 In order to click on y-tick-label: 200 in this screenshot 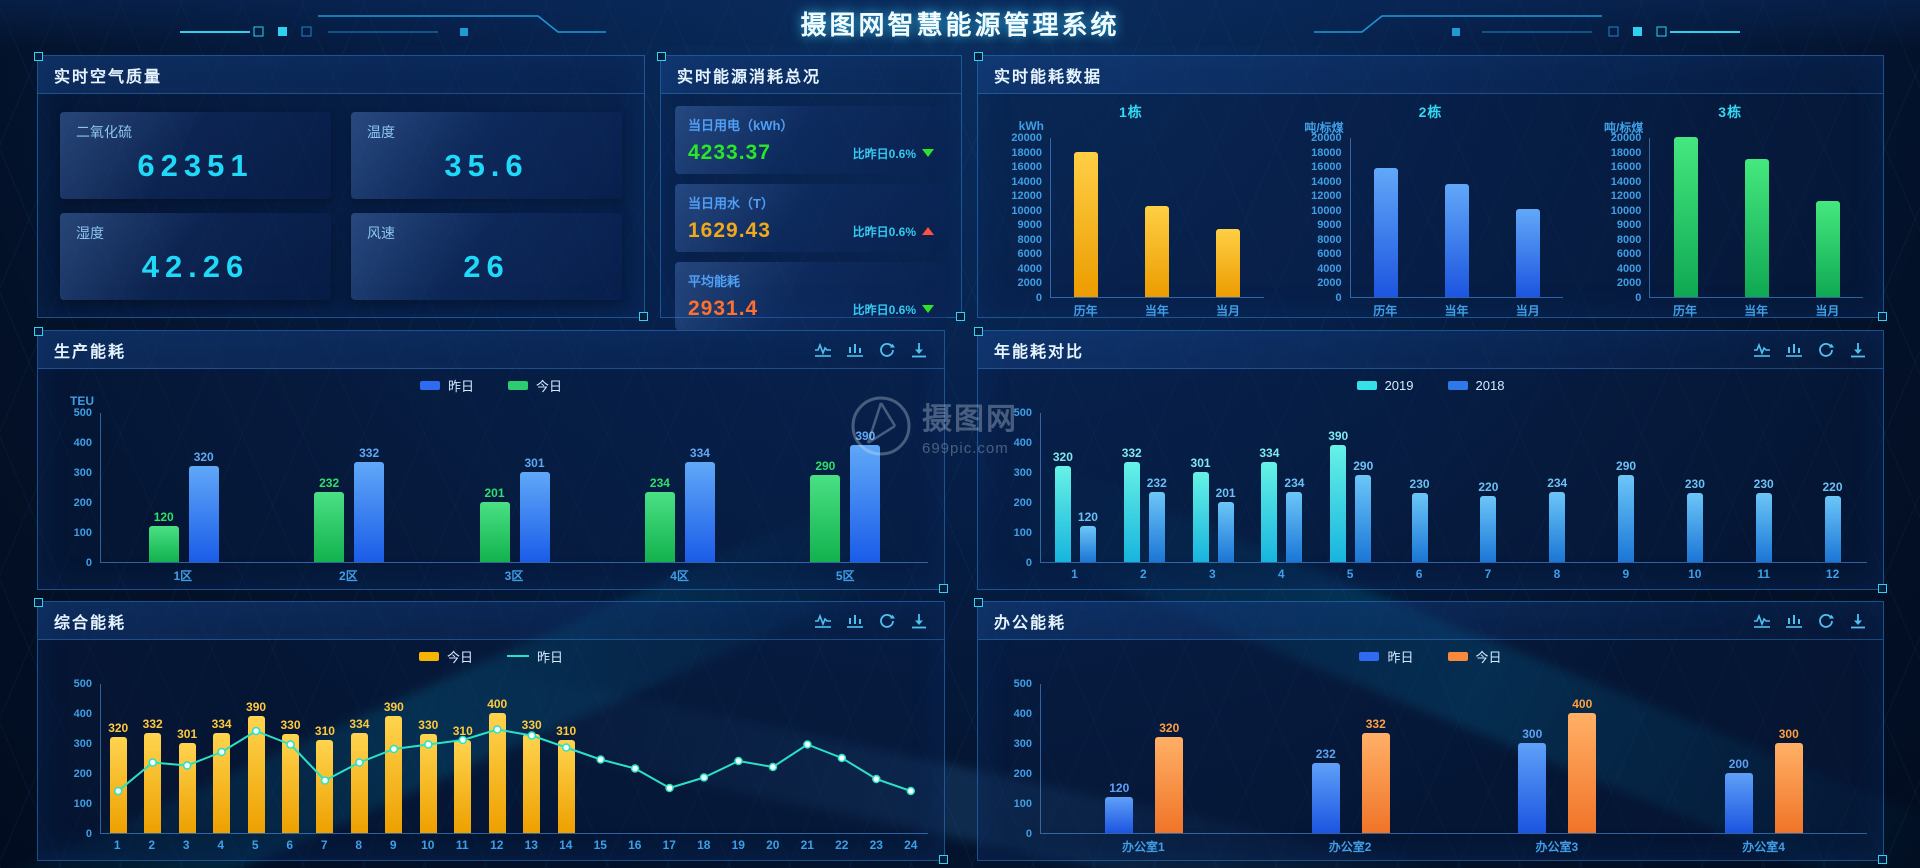, I will do `click(82, 774)`.